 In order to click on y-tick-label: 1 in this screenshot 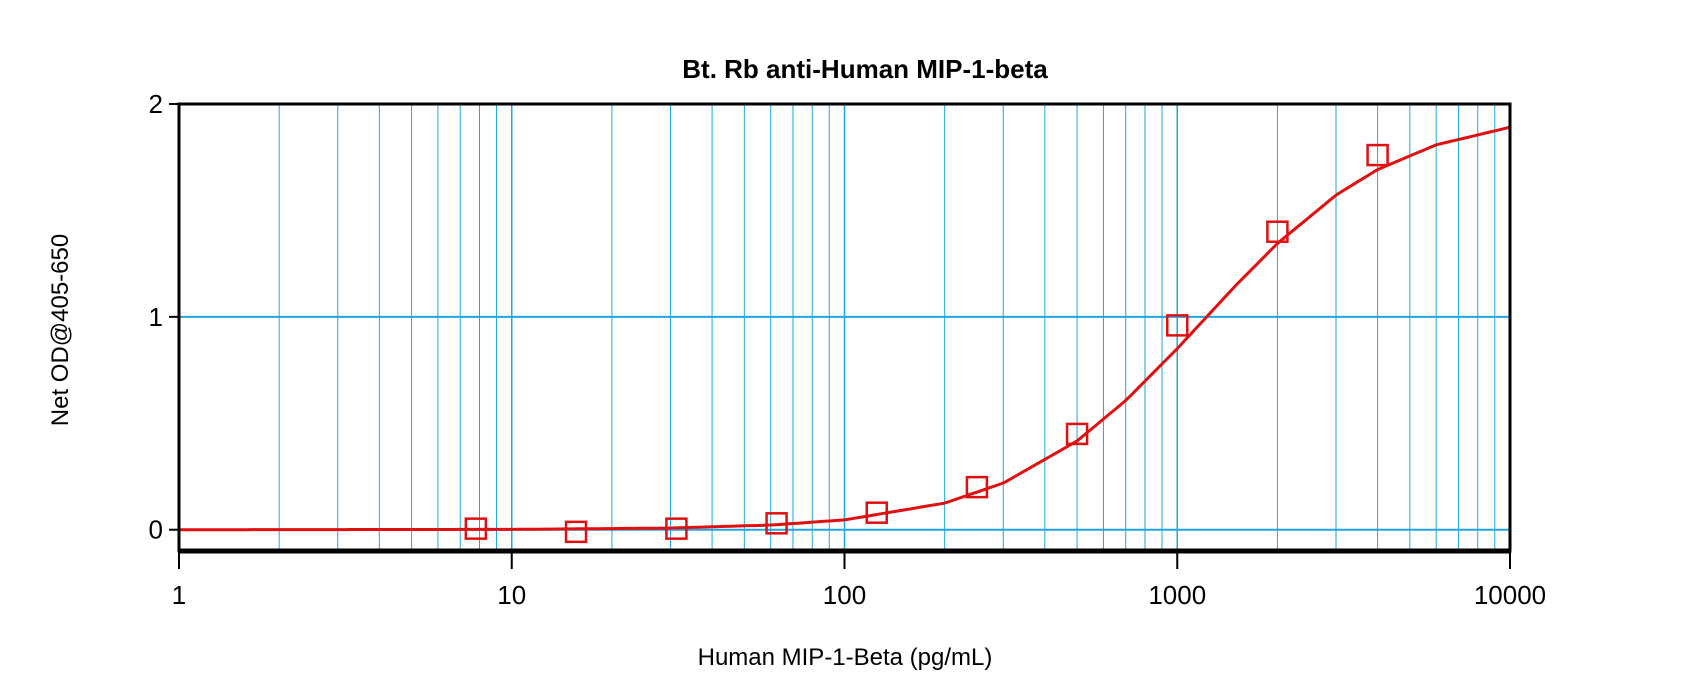, I will do `click(156, 317)`.